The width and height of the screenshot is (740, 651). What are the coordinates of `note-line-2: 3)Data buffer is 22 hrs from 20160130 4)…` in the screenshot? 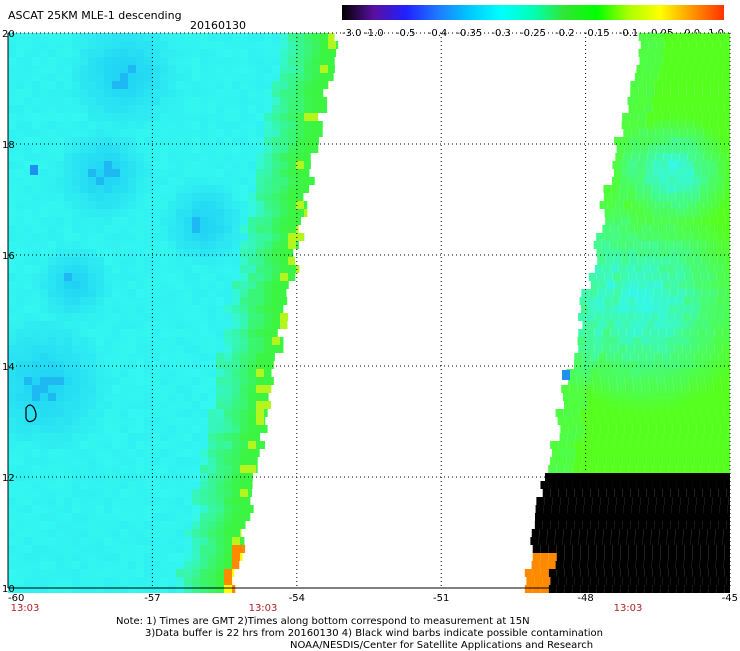 It's located at (374, 633).